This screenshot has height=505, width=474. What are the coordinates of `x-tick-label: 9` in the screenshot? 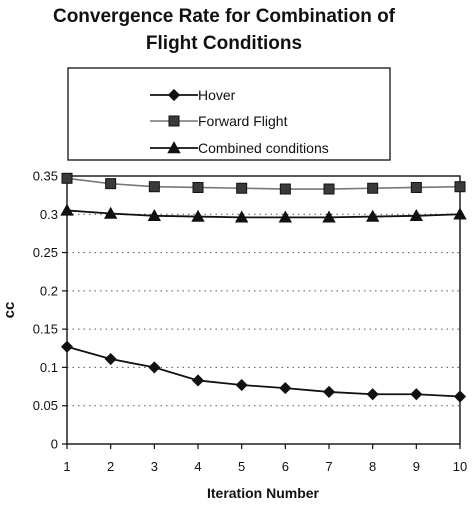 It's located at (416, 466).